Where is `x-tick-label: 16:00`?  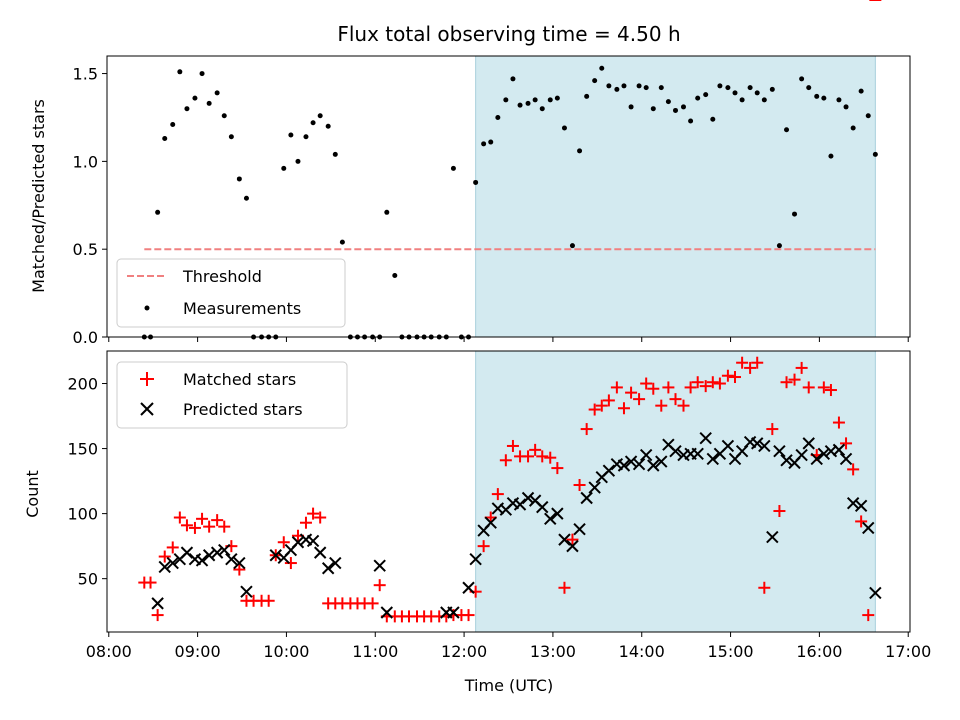
x-tick-label: 16:00 is located at coordinates (819, 651).